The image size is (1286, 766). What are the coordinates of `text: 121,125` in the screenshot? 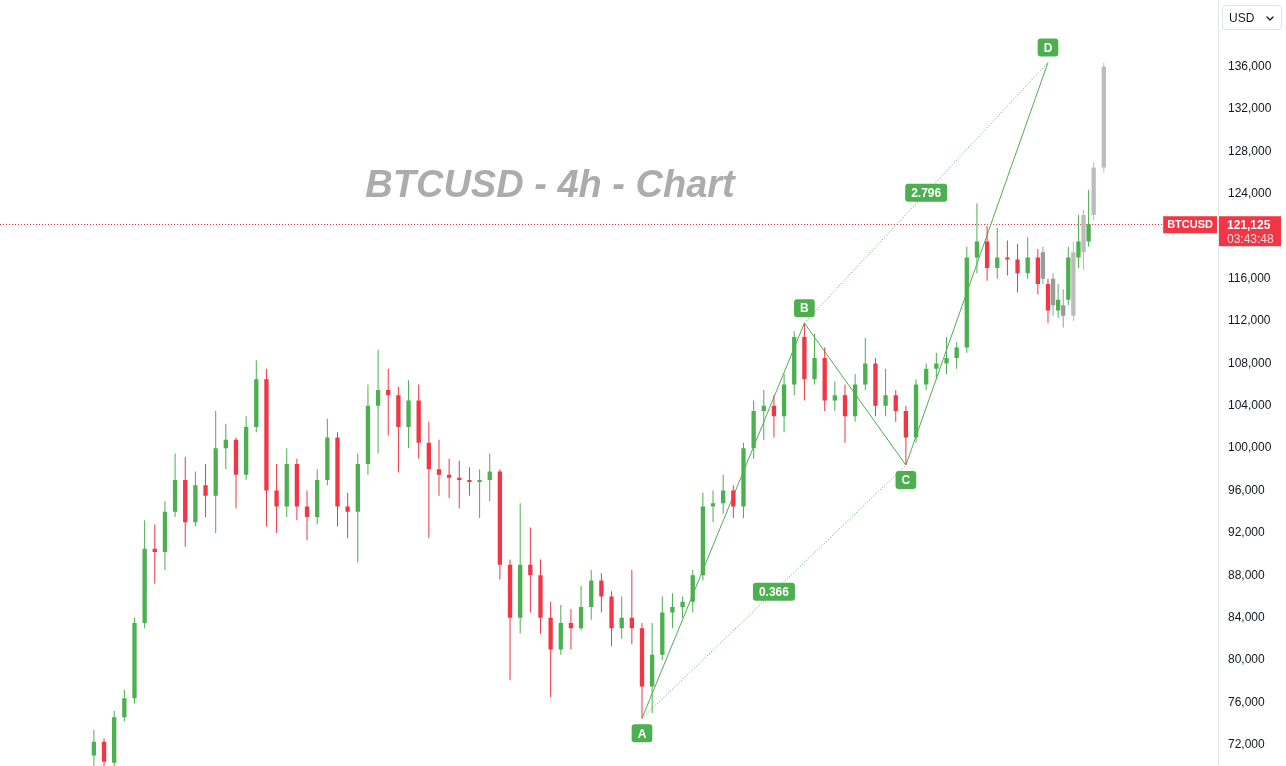 It's located at (1249, 224).